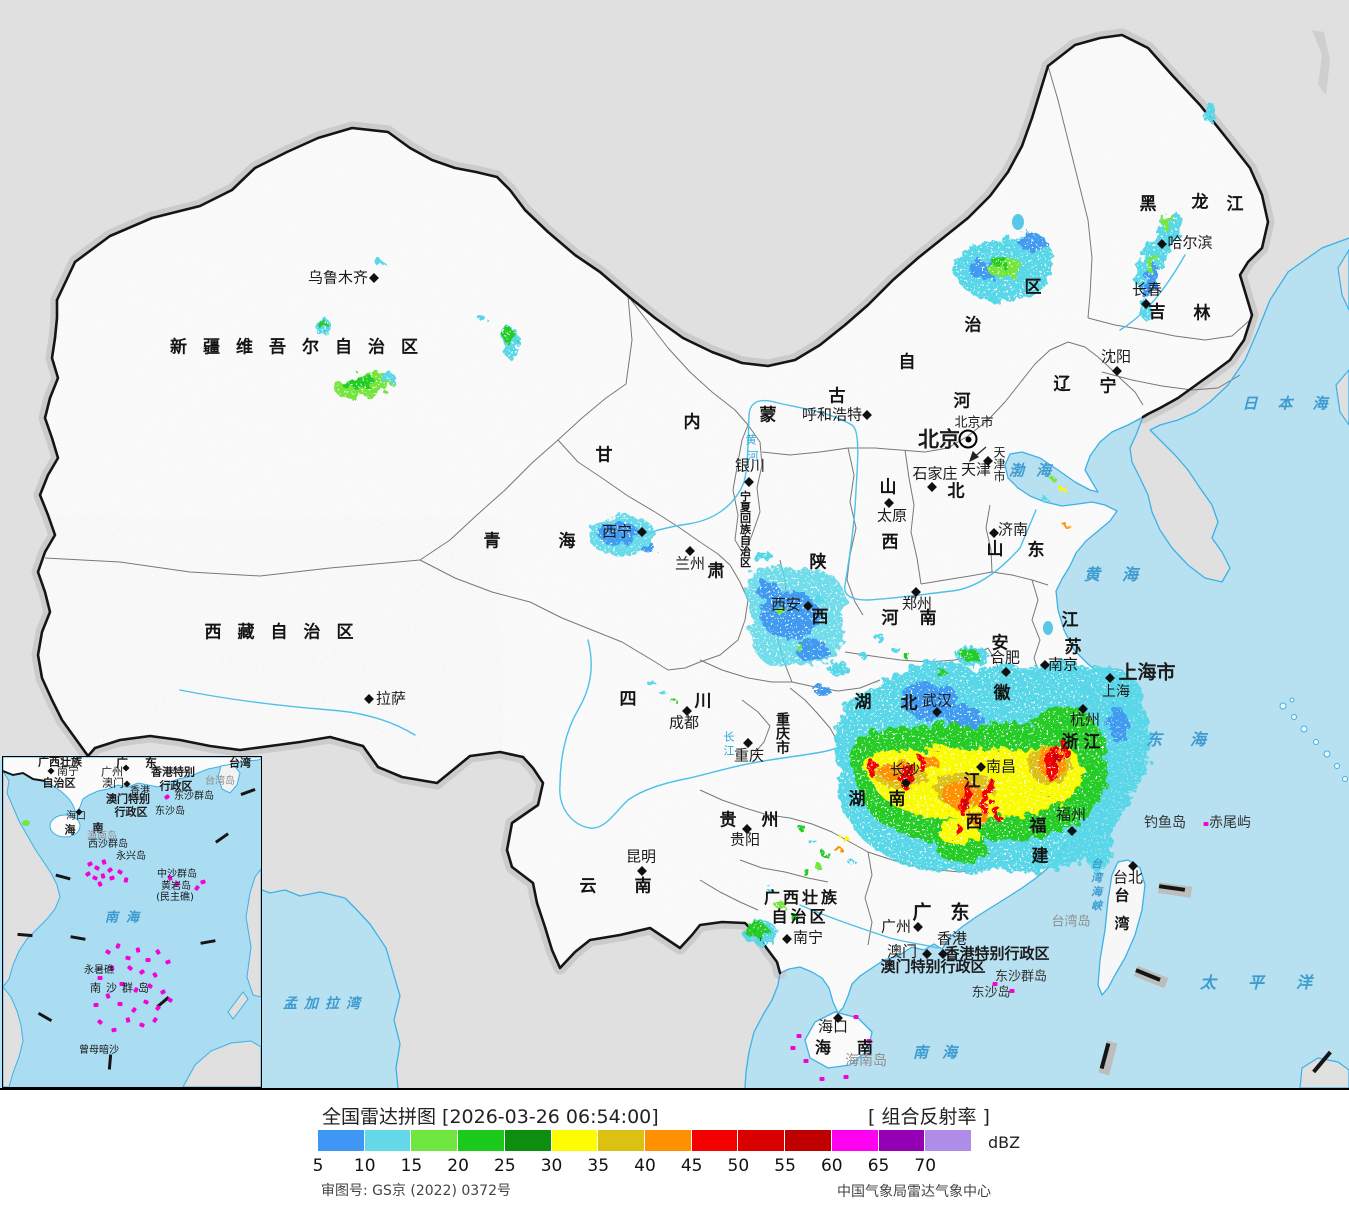 This screenshot has height=1208, width=1349. Describe the element at coordinates (878, 1166) in the screenshot. I see `dbz-tick: 65` at that location.